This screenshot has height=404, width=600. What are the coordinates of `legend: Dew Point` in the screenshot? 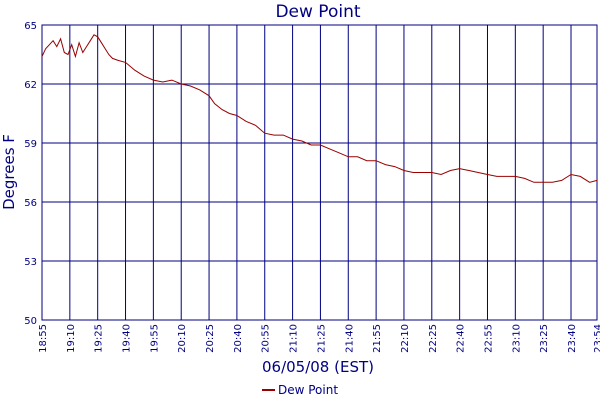 It's located at (300, 390).